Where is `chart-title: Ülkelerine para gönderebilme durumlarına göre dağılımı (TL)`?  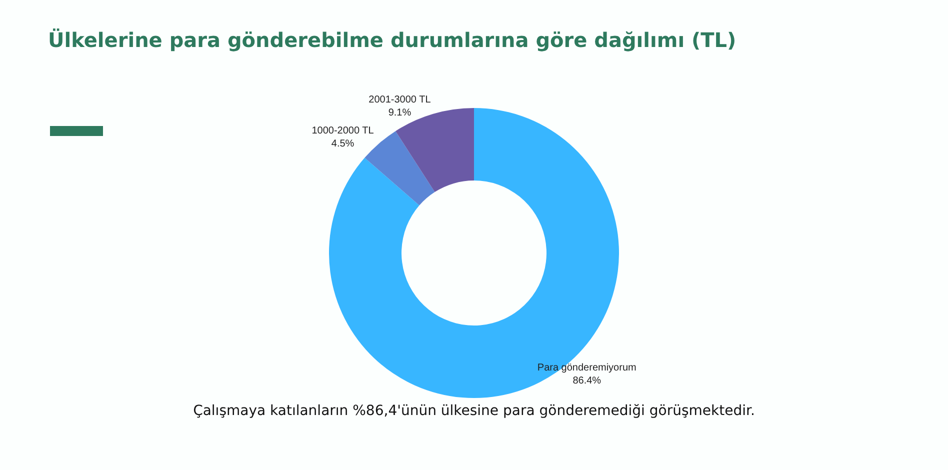 chart-title: Ülkelerine para gönderebilme durumlarına göre dağılımı (TL) is located at coordinates (392, 40).